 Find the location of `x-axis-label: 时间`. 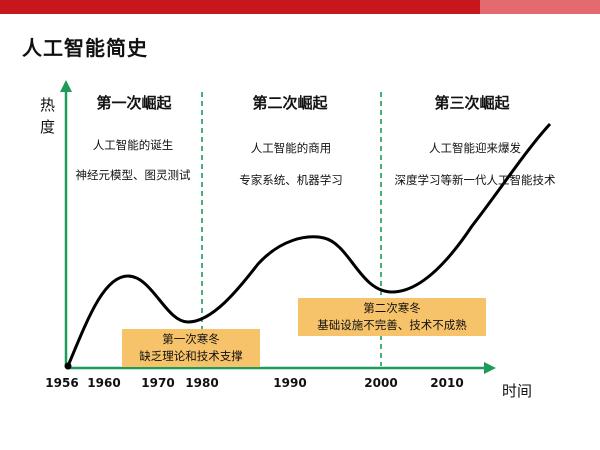

x-axis-label: 时间 is located at coordinates (517, 391).